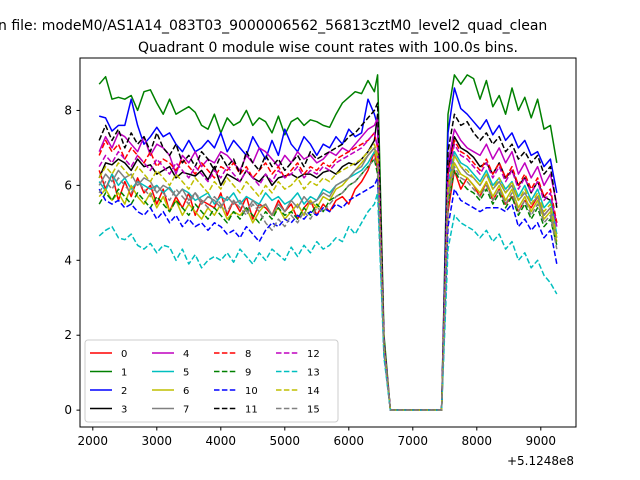  I want to click on y-tick-label: 4, so click(68, 260).